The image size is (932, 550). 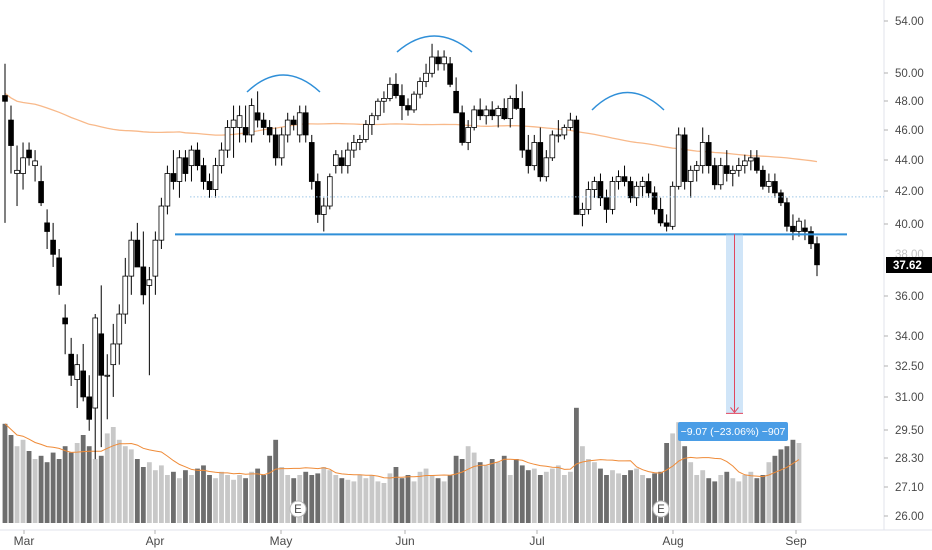 I want to click on measure-label-bg, so click(x=733, y=431).